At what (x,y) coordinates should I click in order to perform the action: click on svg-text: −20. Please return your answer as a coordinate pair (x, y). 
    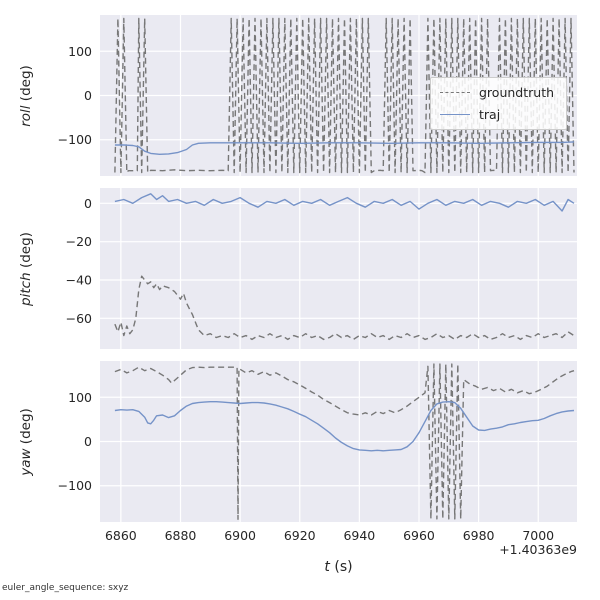
    Looking at the image, I should click on (79, 241).